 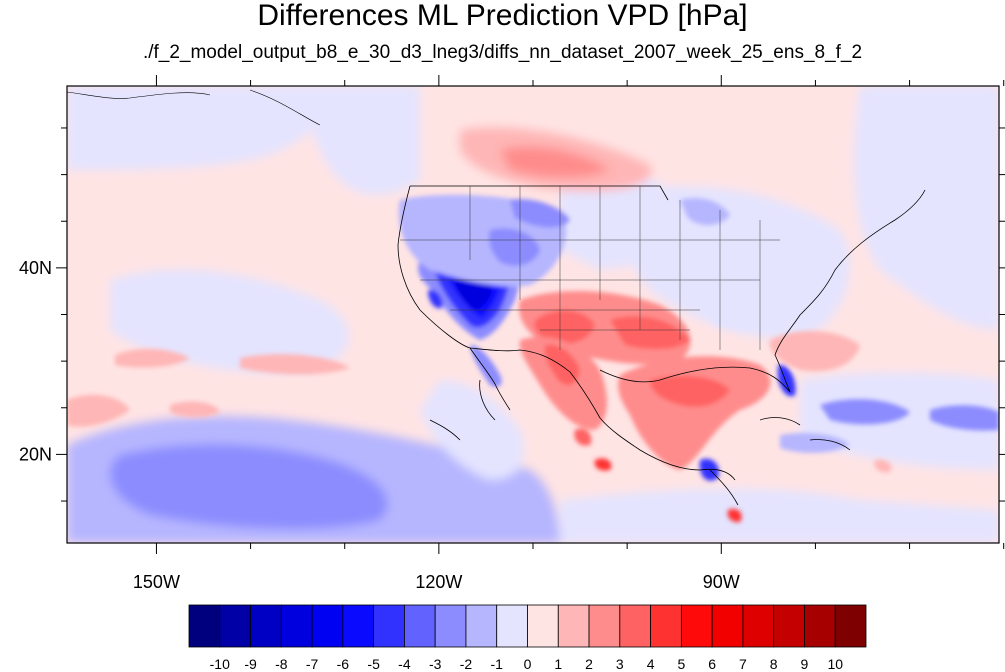 I want to click on colorbar-label: -4, so click(x=404, y=664).